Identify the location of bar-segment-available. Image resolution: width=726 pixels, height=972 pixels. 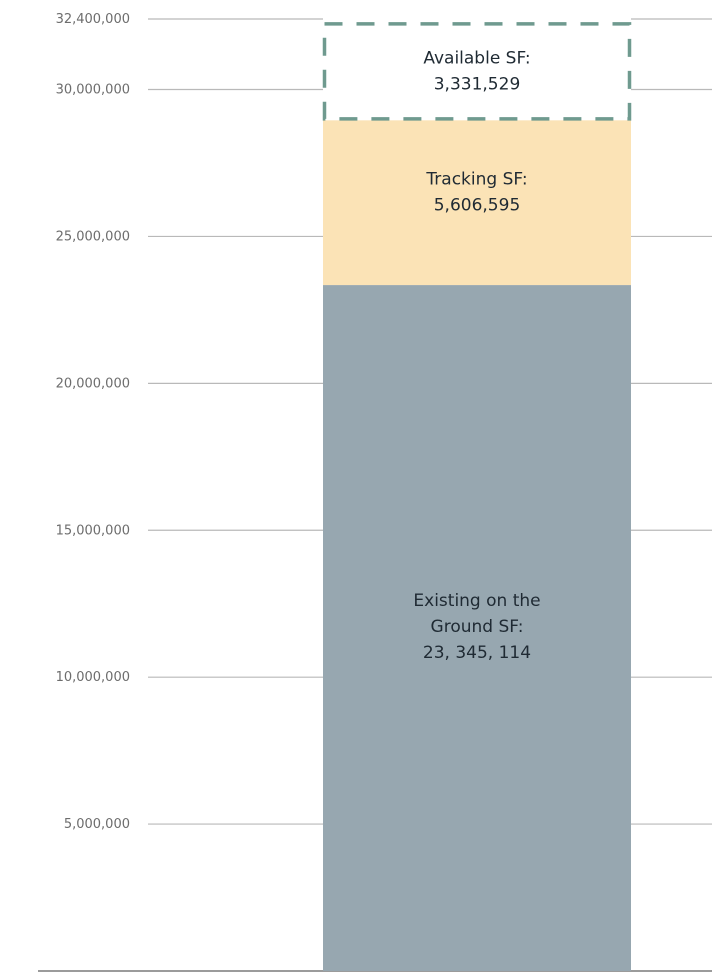
(477, 71).